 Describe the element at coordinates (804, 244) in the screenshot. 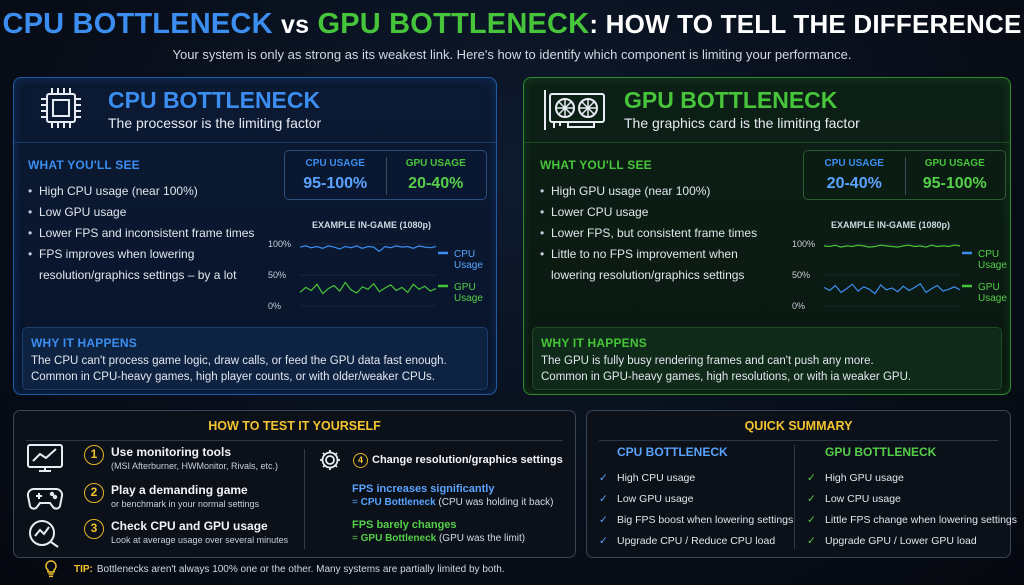

I see `y-tick-label: 100%` at that location.